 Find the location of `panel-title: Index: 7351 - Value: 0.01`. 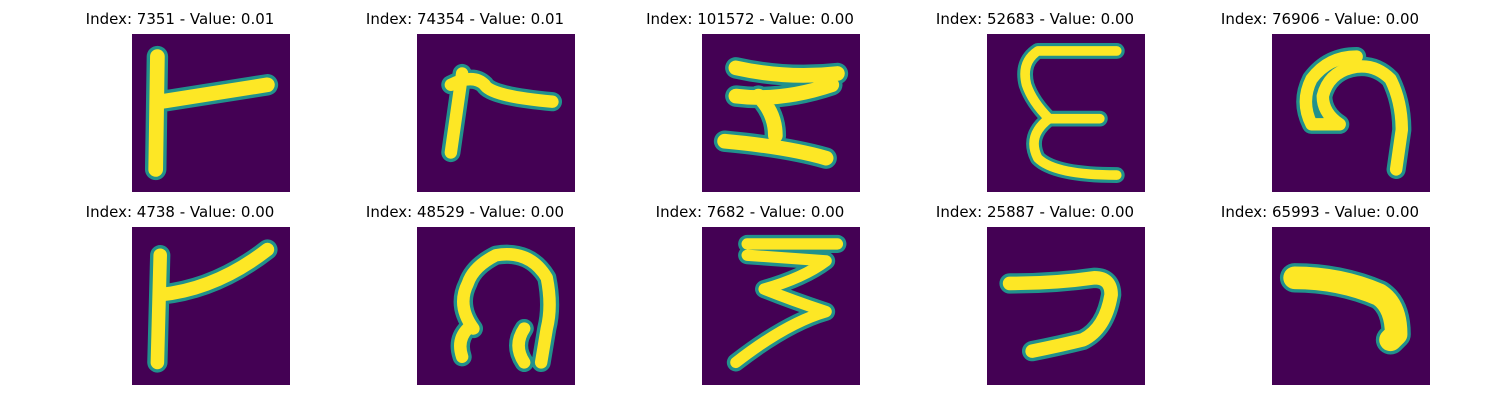

panel-title: Index: 7351 - Value: 0.01 is located at coordinates (180, 19).